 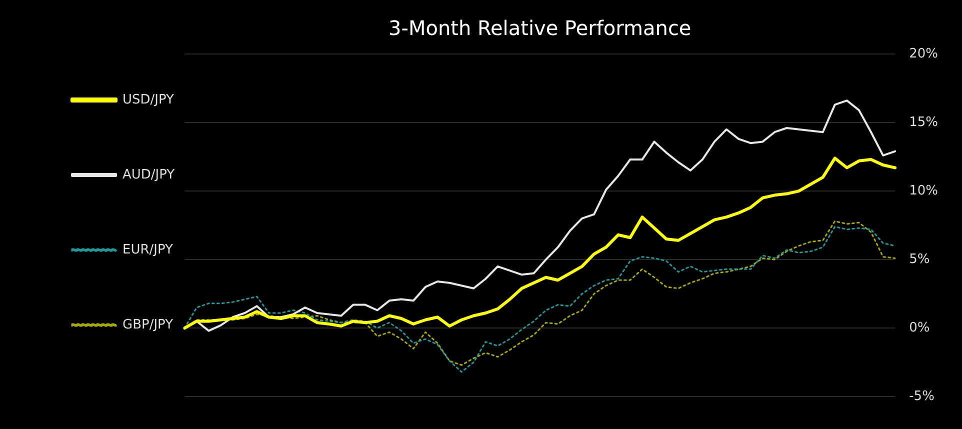 What do you see at coordinates (148, 250) in the screenshot?
I see `legend-label: EUR/JPY` at bounding box center [148, 250].